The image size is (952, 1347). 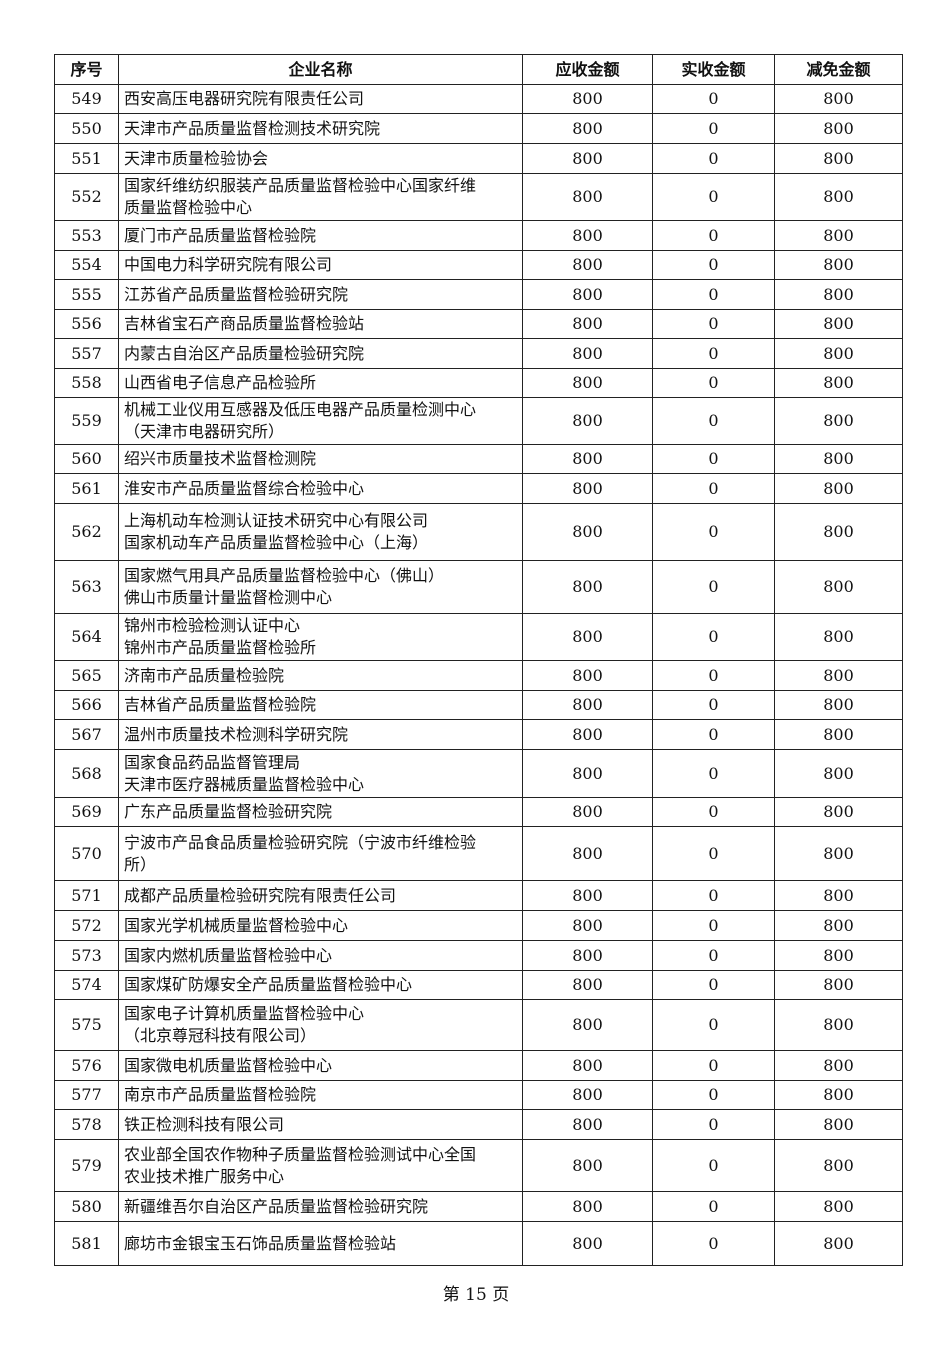 I want to click on table-row: 554 中国电力科学研究院有限公司 800 0 800, so click(x=478, y=265).